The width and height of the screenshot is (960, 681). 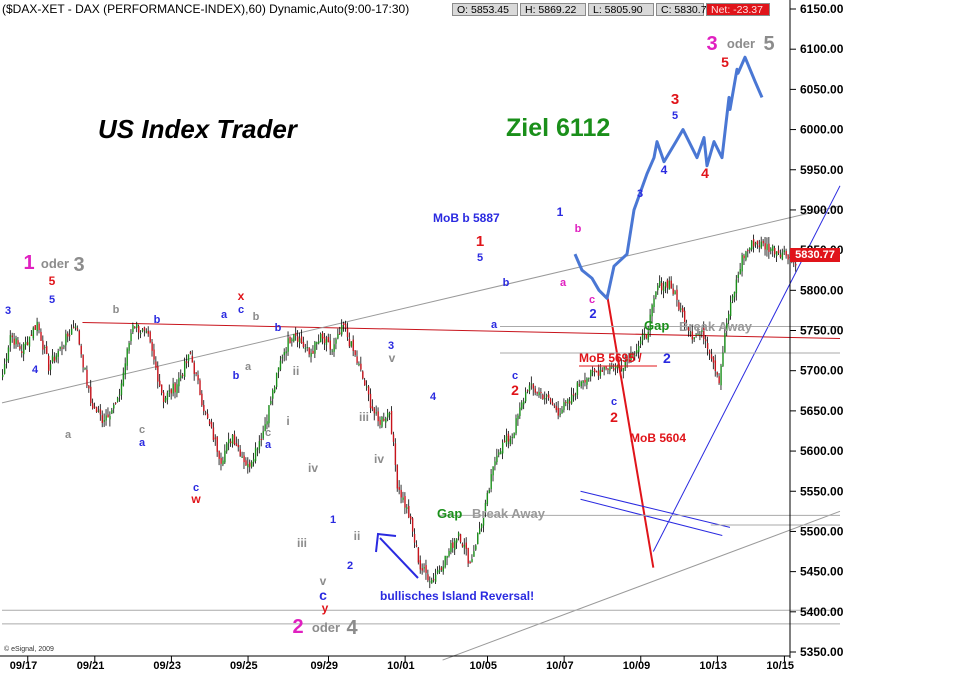 What do you see at coordinates (558, 128) in the screenshot?
I see `target-label: Ziel 6112` at bounding box center [558, 128].